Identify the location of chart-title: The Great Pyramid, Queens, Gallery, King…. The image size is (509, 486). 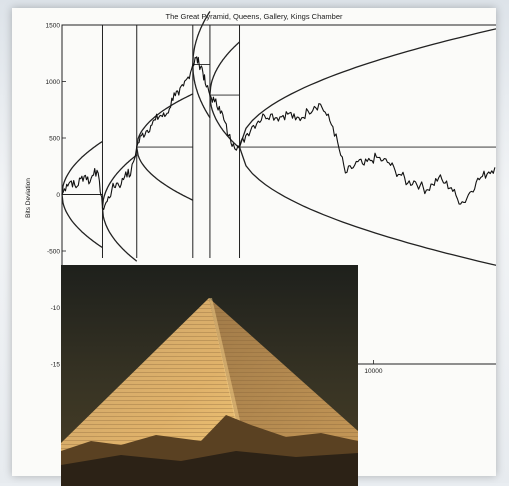
(254, 16).